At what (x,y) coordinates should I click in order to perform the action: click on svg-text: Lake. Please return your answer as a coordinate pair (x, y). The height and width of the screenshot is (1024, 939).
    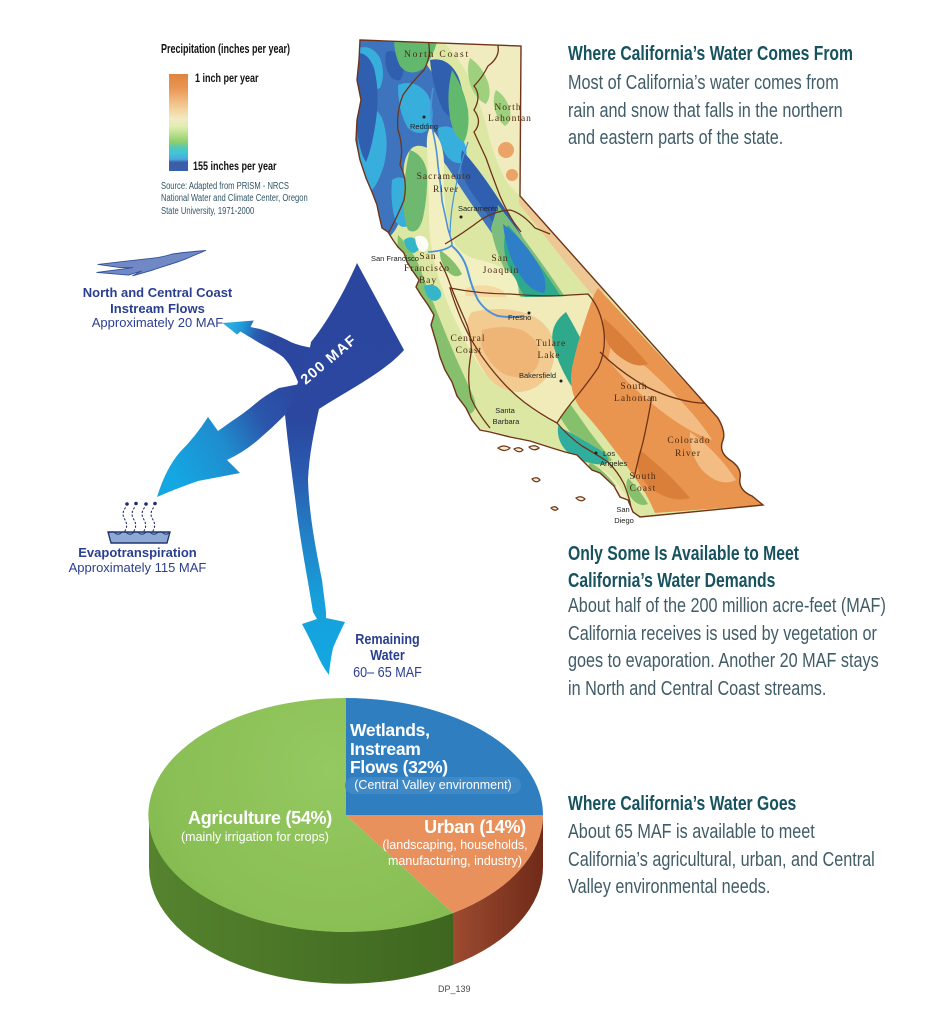
    Looking at the image, I should click on (549, 356).